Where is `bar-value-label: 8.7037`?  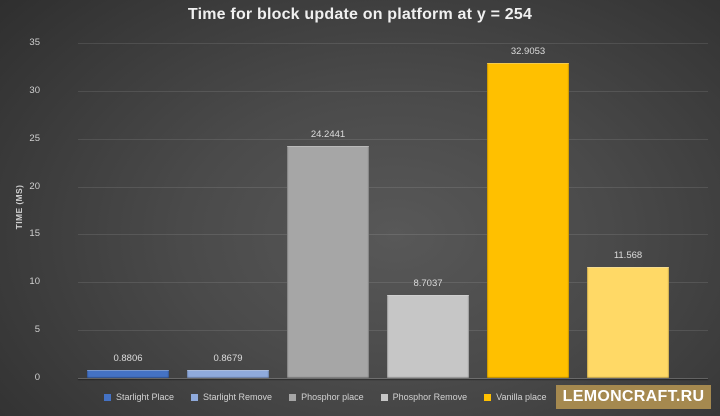 bar-value-label: 8.7037 is located at coordinates (428, 283).